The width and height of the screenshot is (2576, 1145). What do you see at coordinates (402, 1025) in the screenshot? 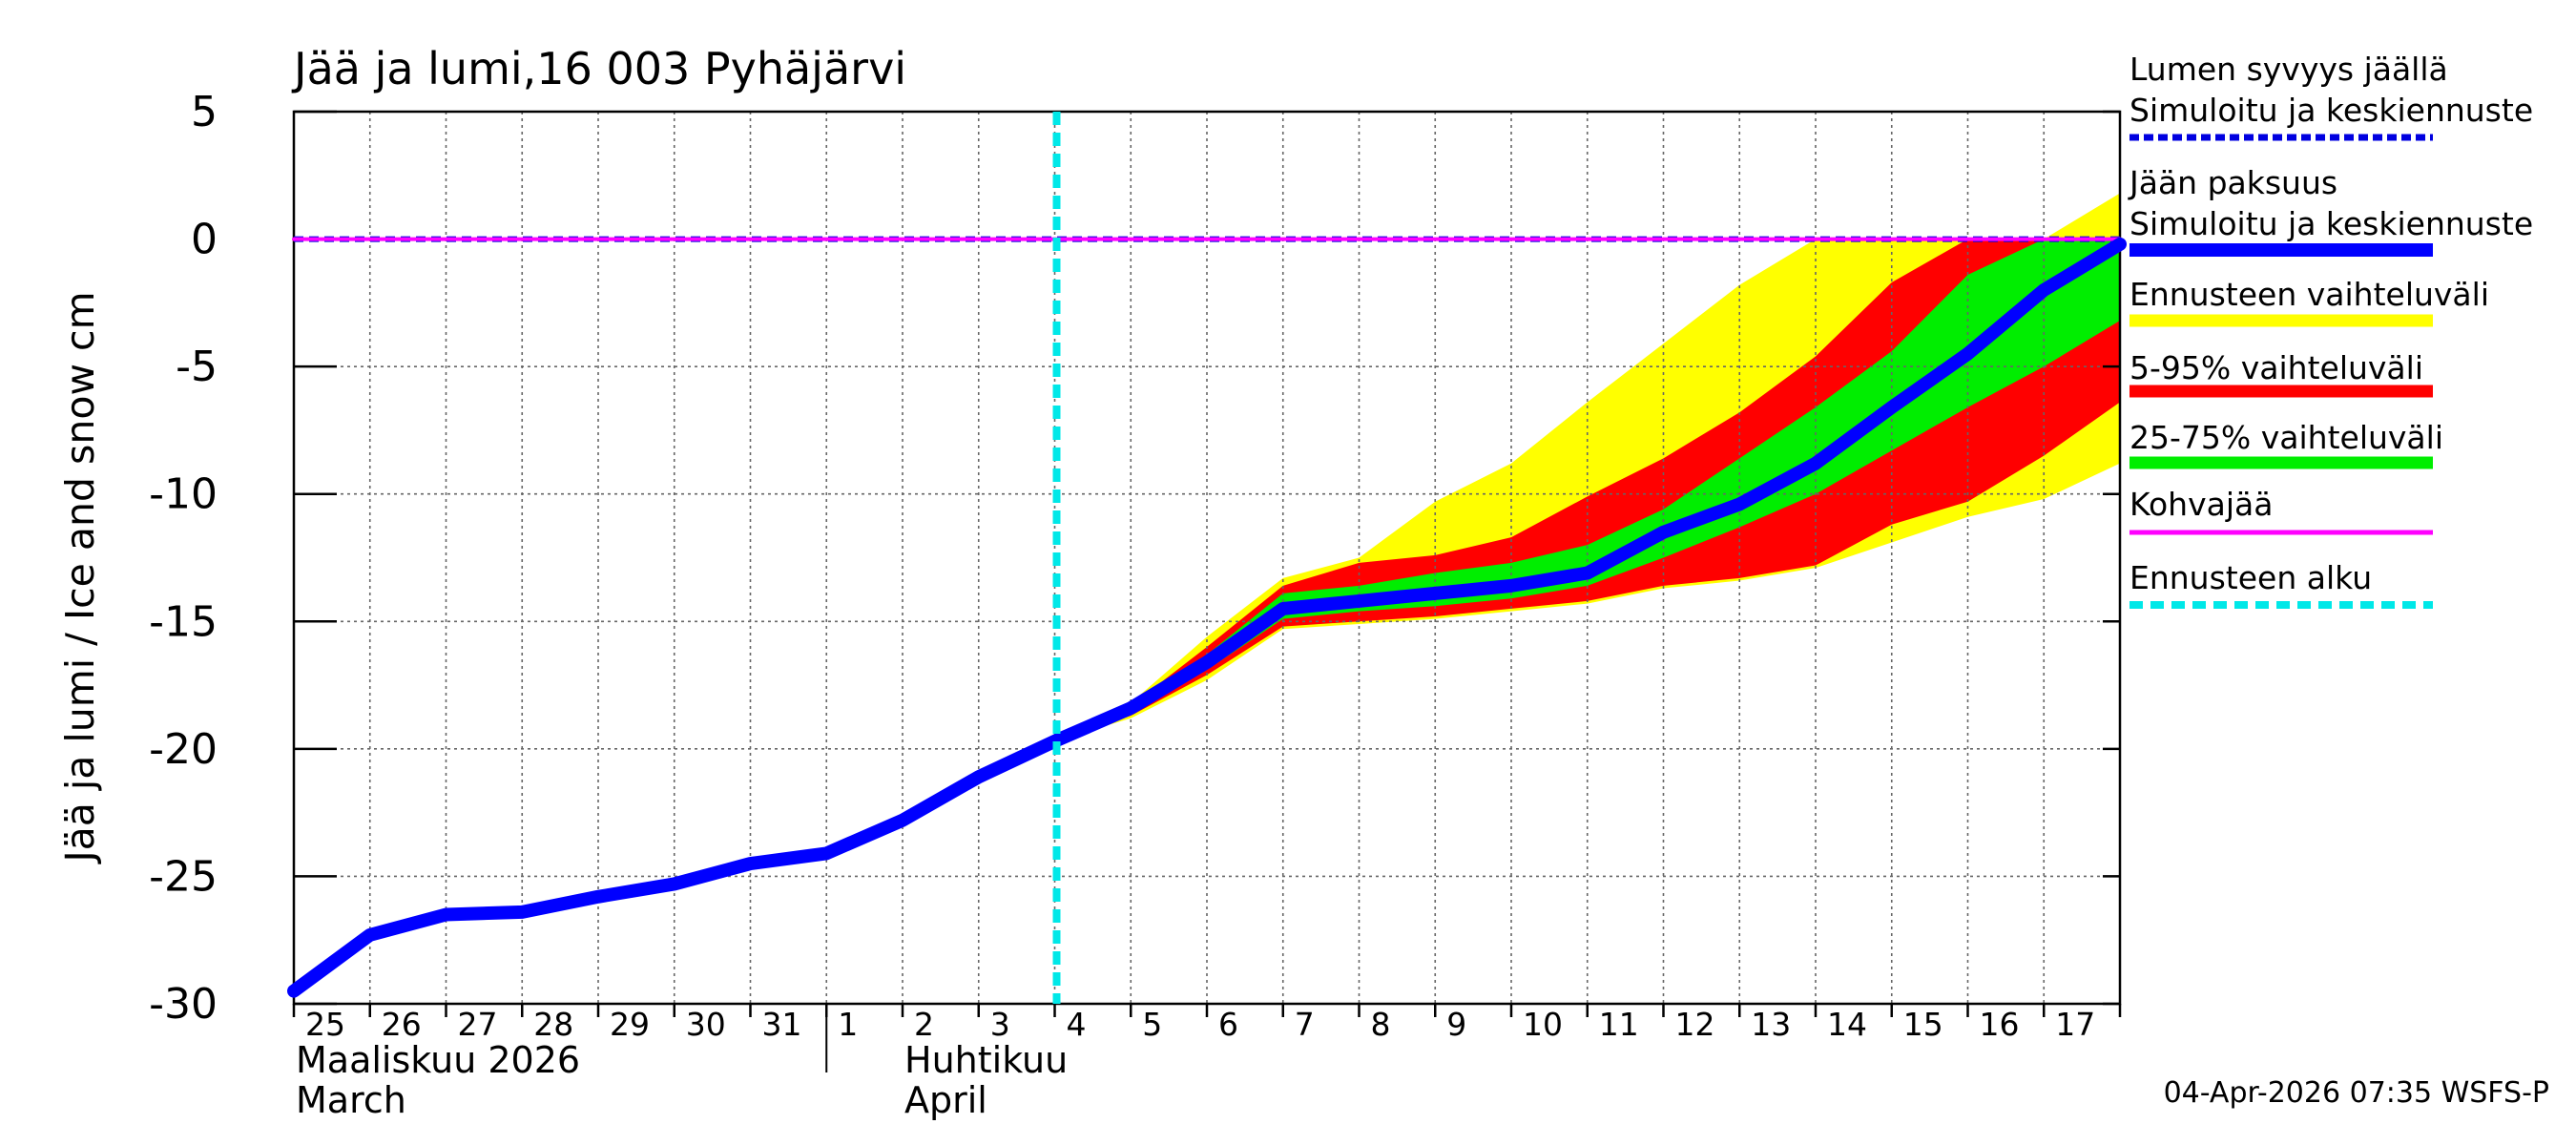
I see `x-tick-label: 26` at bounding box center [402, 1025].